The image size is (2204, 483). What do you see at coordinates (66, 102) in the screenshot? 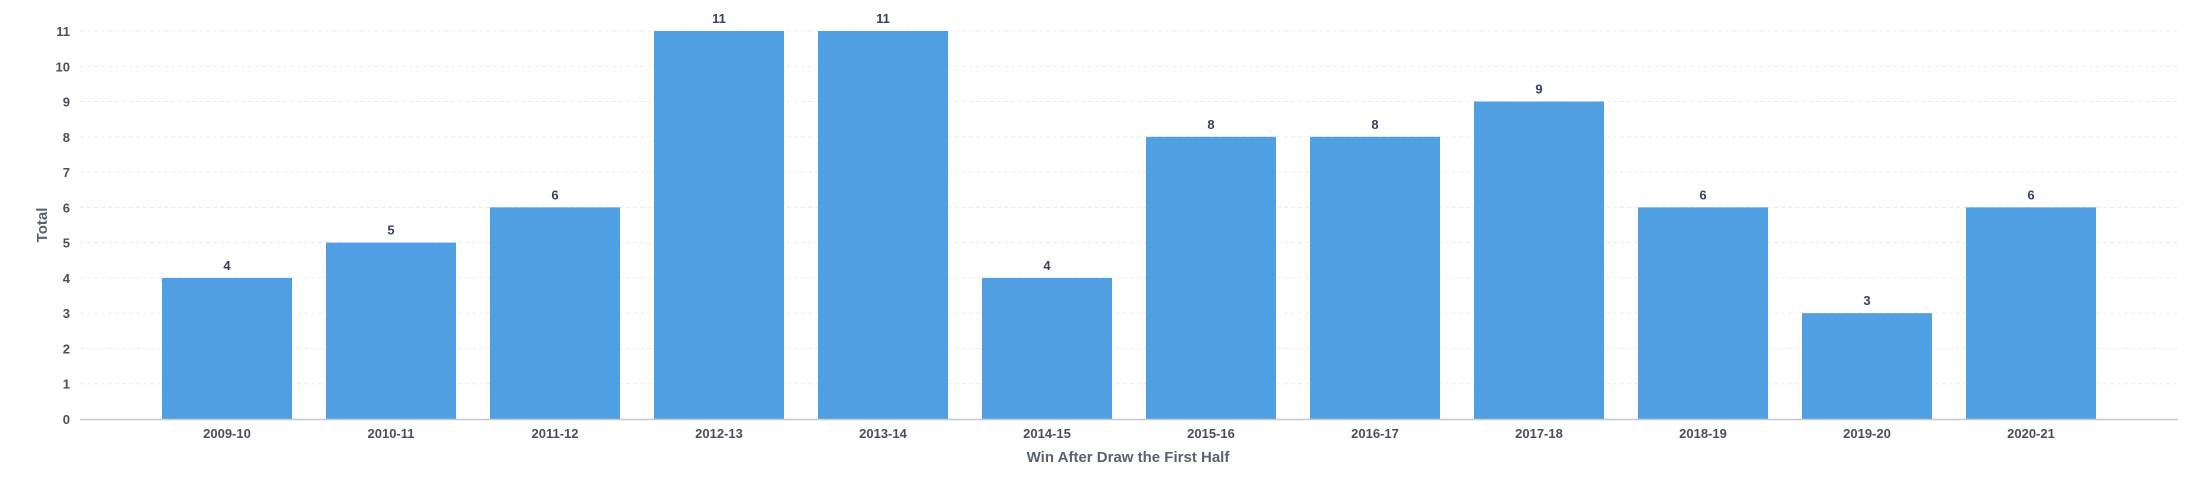
I see `y-tick-label: 9` at bounding box center [66, 102].